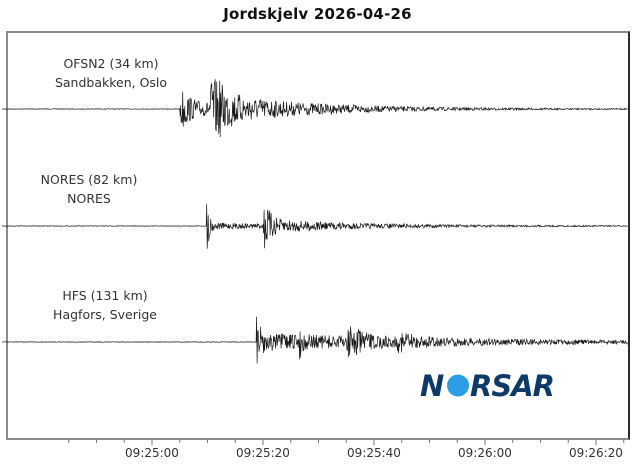  What do you see at coordinates (105, 295) in the screenshot?
I see `station-name: HFS (131 km)` at bounding box center [105, 295].